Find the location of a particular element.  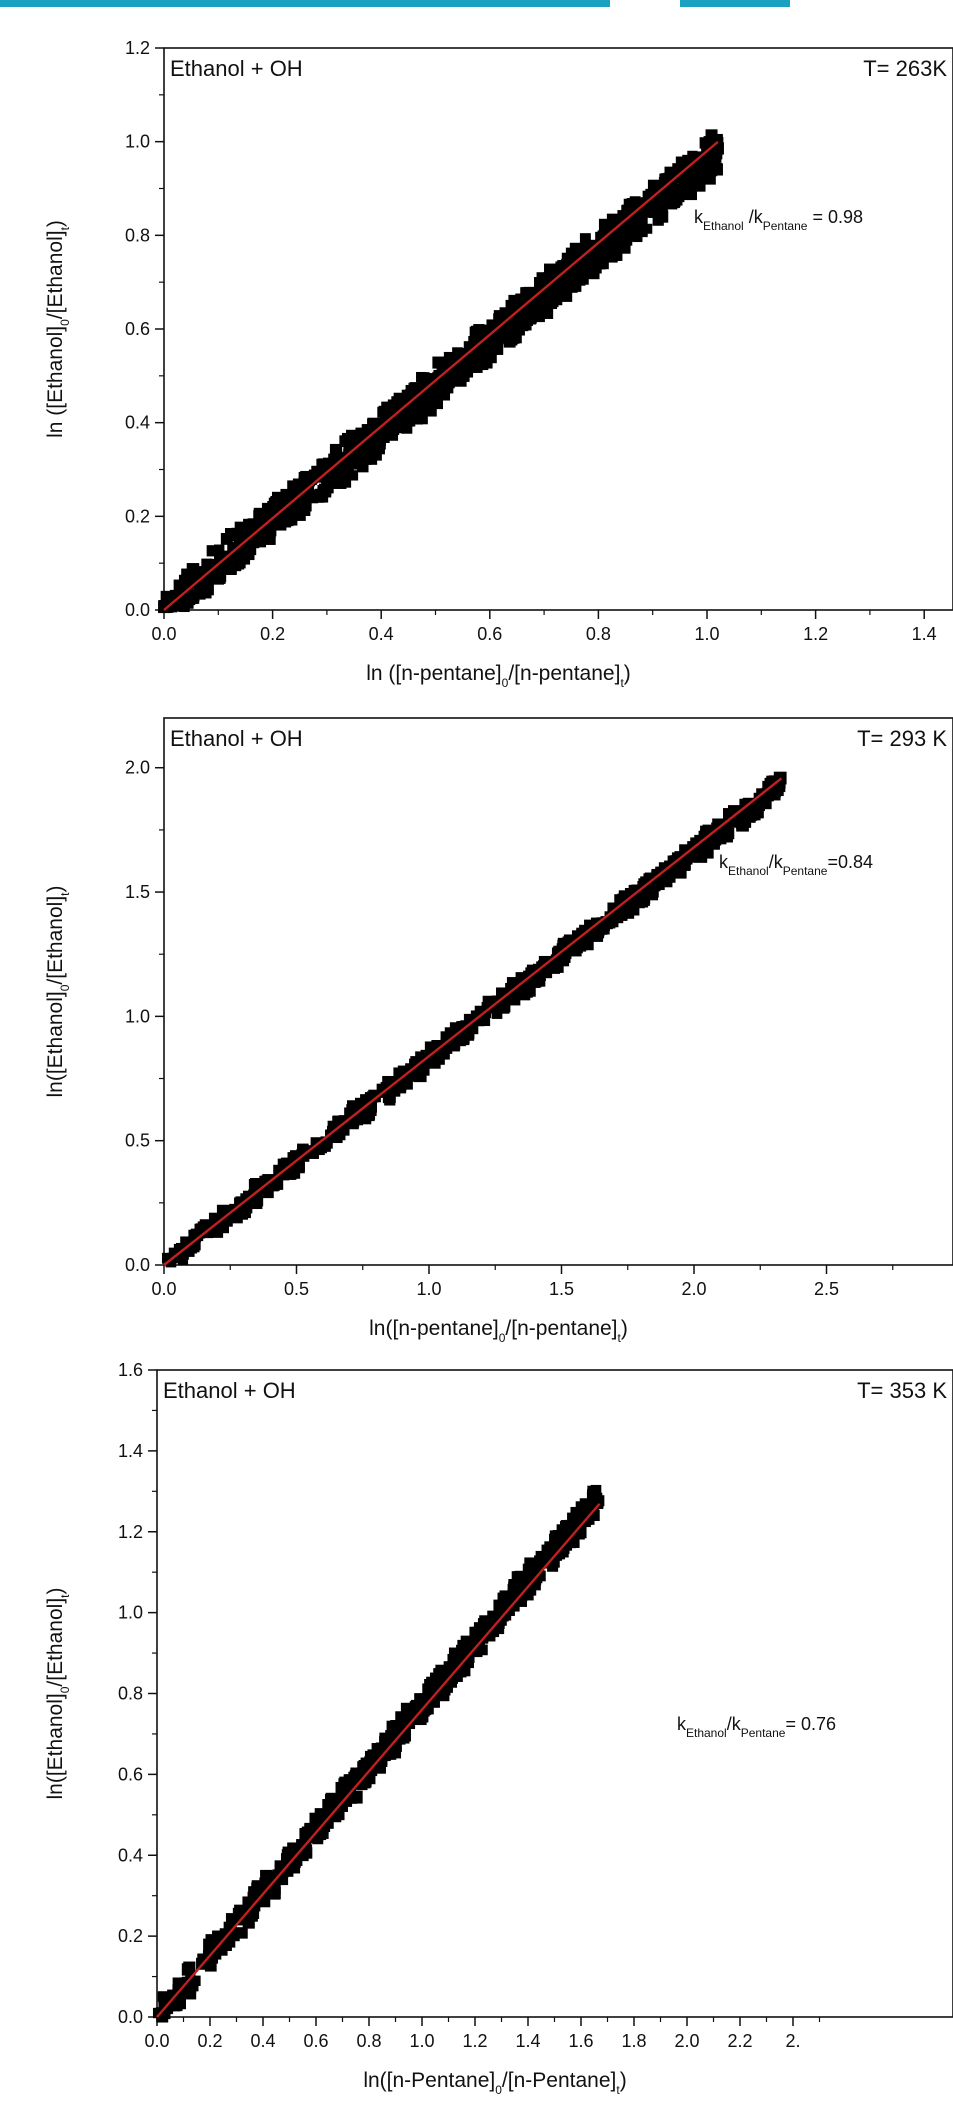

y-tick-label: 0.4 is located at coordinates (130, 1855).